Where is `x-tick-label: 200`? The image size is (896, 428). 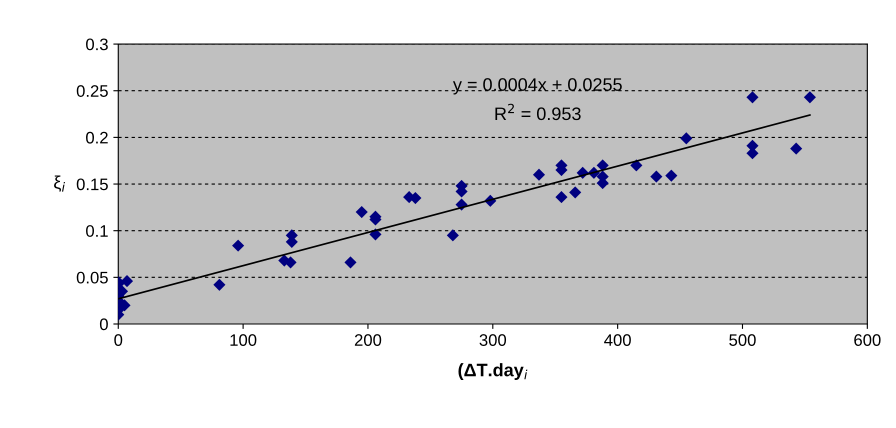 x-tick-label: 200 is located at coordinates (368, 340).